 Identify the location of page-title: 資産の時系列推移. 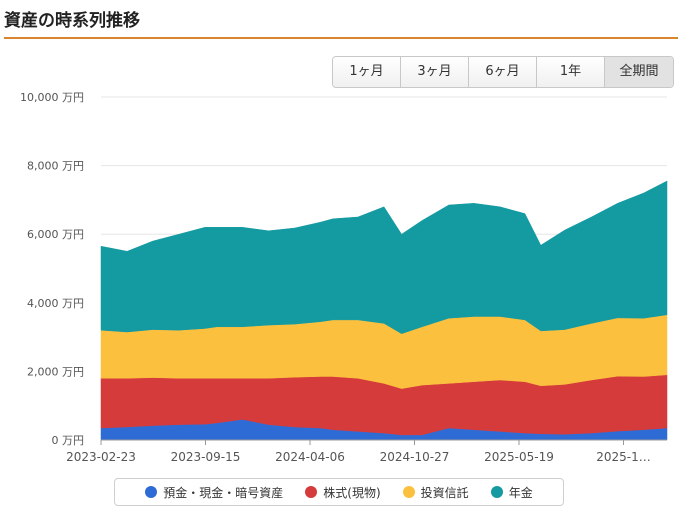
(72, 21).